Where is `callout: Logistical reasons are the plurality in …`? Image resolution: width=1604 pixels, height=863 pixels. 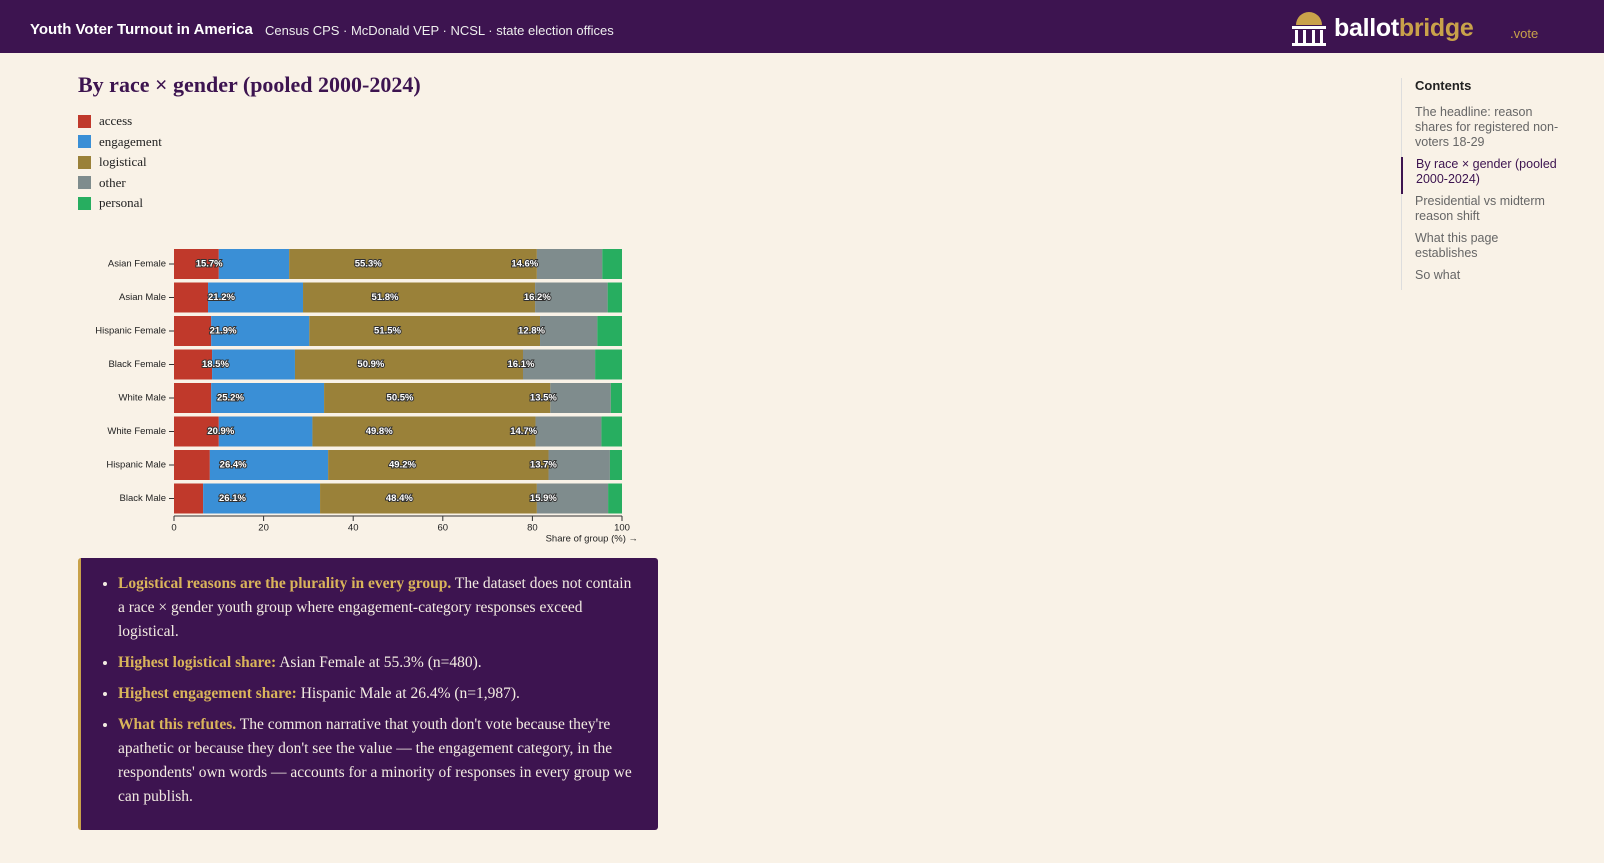 callout: Logistical reasons are the plurality in … is located at coordinates (368, 694).